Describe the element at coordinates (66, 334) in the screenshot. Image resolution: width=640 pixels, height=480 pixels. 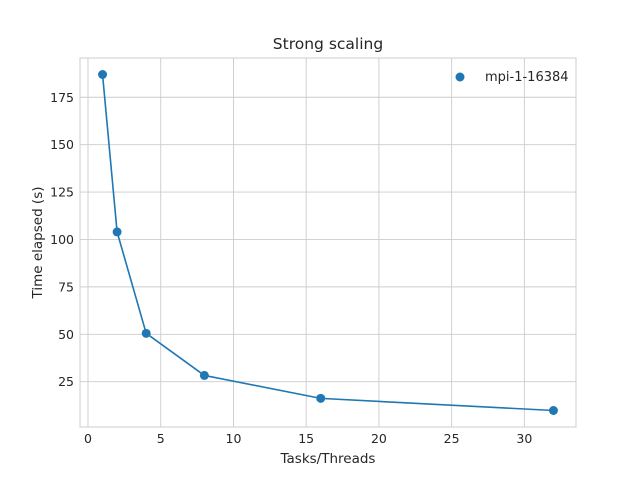
I see `y-tick-label: 50` at that location.